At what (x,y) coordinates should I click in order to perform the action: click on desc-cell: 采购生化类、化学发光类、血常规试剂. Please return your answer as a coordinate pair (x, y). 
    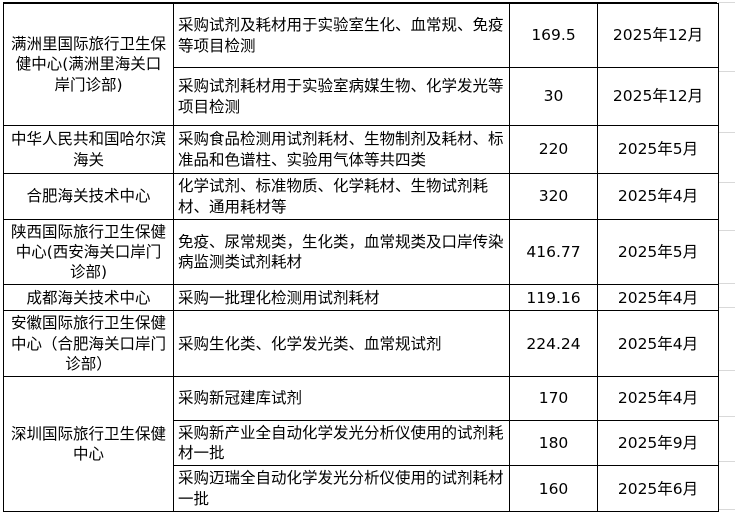
    Looking at the image, I should click on (341, 343).